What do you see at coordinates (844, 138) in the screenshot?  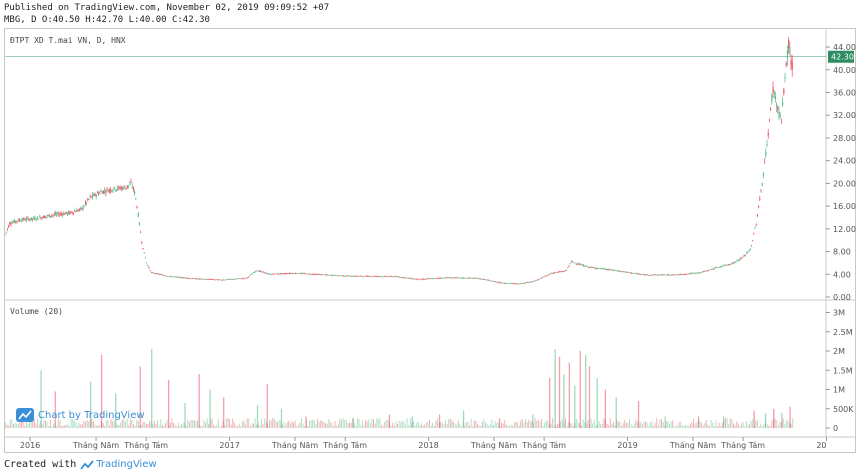 I see `price-tick-label: 28.00` at bounding box center [844, 138].